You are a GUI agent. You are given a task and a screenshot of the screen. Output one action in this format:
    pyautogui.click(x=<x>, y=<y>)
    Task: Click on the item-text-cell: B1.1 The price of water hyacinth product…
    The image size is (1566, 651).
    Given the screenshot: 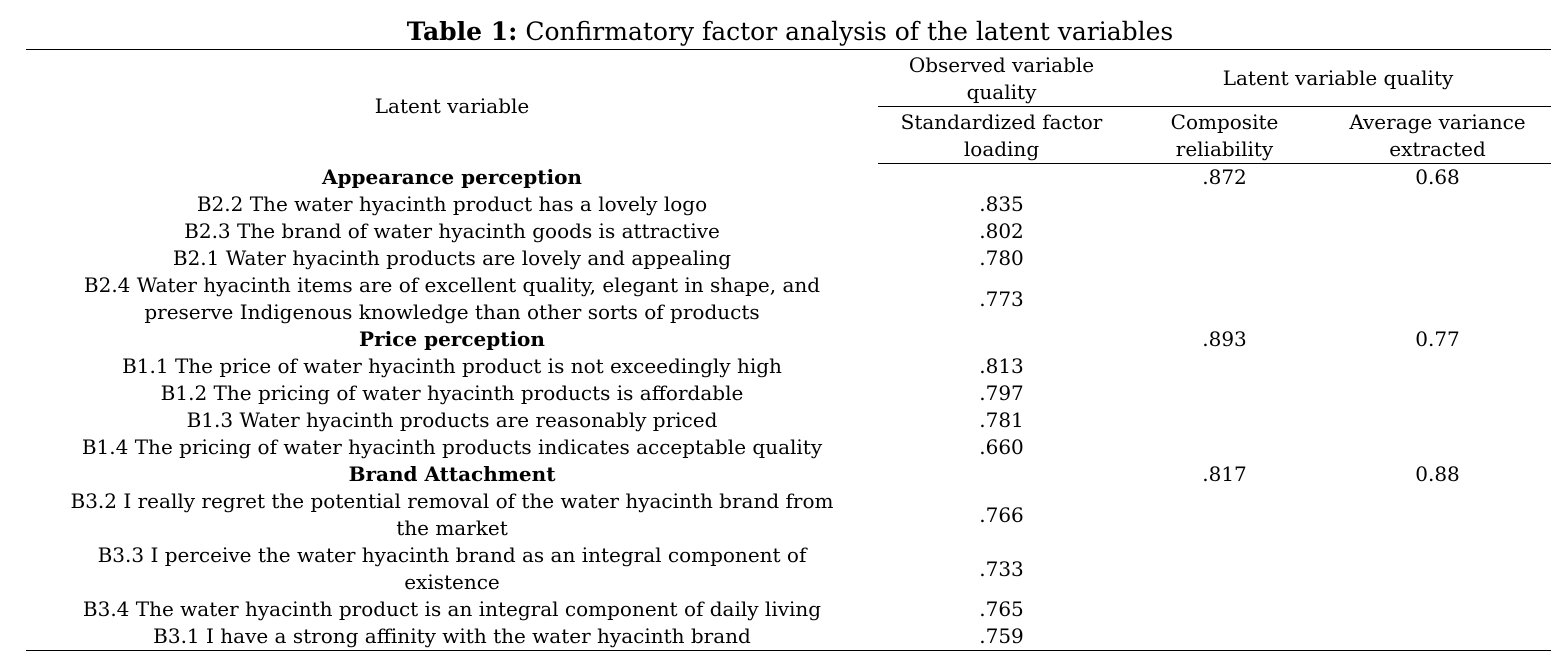 What is the action you would take?
    pyautogui.click(x=452, y=366)
    